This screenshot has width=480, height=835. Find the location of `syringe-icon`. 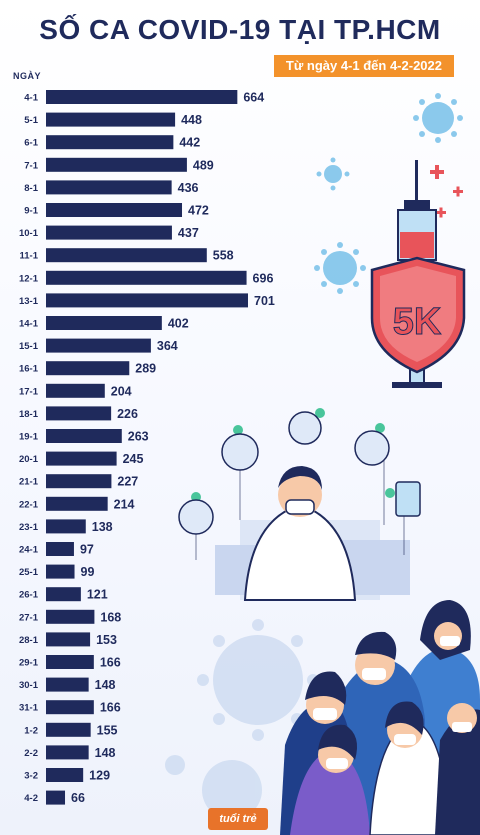

syringe-icon is located at coordinates (417, 274).